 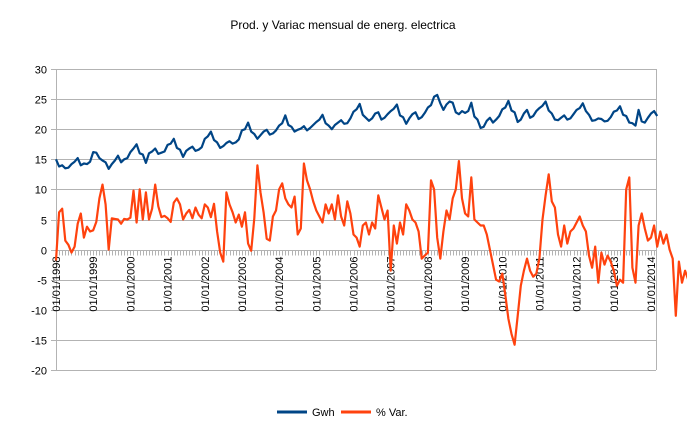 What do you see at coordinates (323, 413) in the screenshot?
I see `legend-label-gwh: Gwh` at bounding box center [323, 413].